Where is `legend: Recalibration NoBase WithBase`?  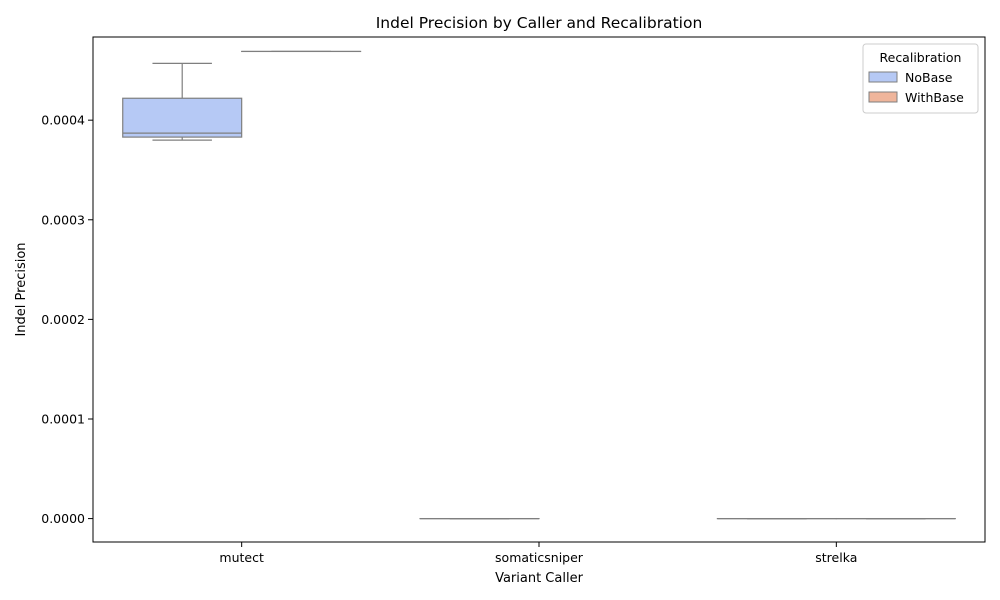
legend: Recalibration NoBase WithBase is located at coordinates (920, 78).